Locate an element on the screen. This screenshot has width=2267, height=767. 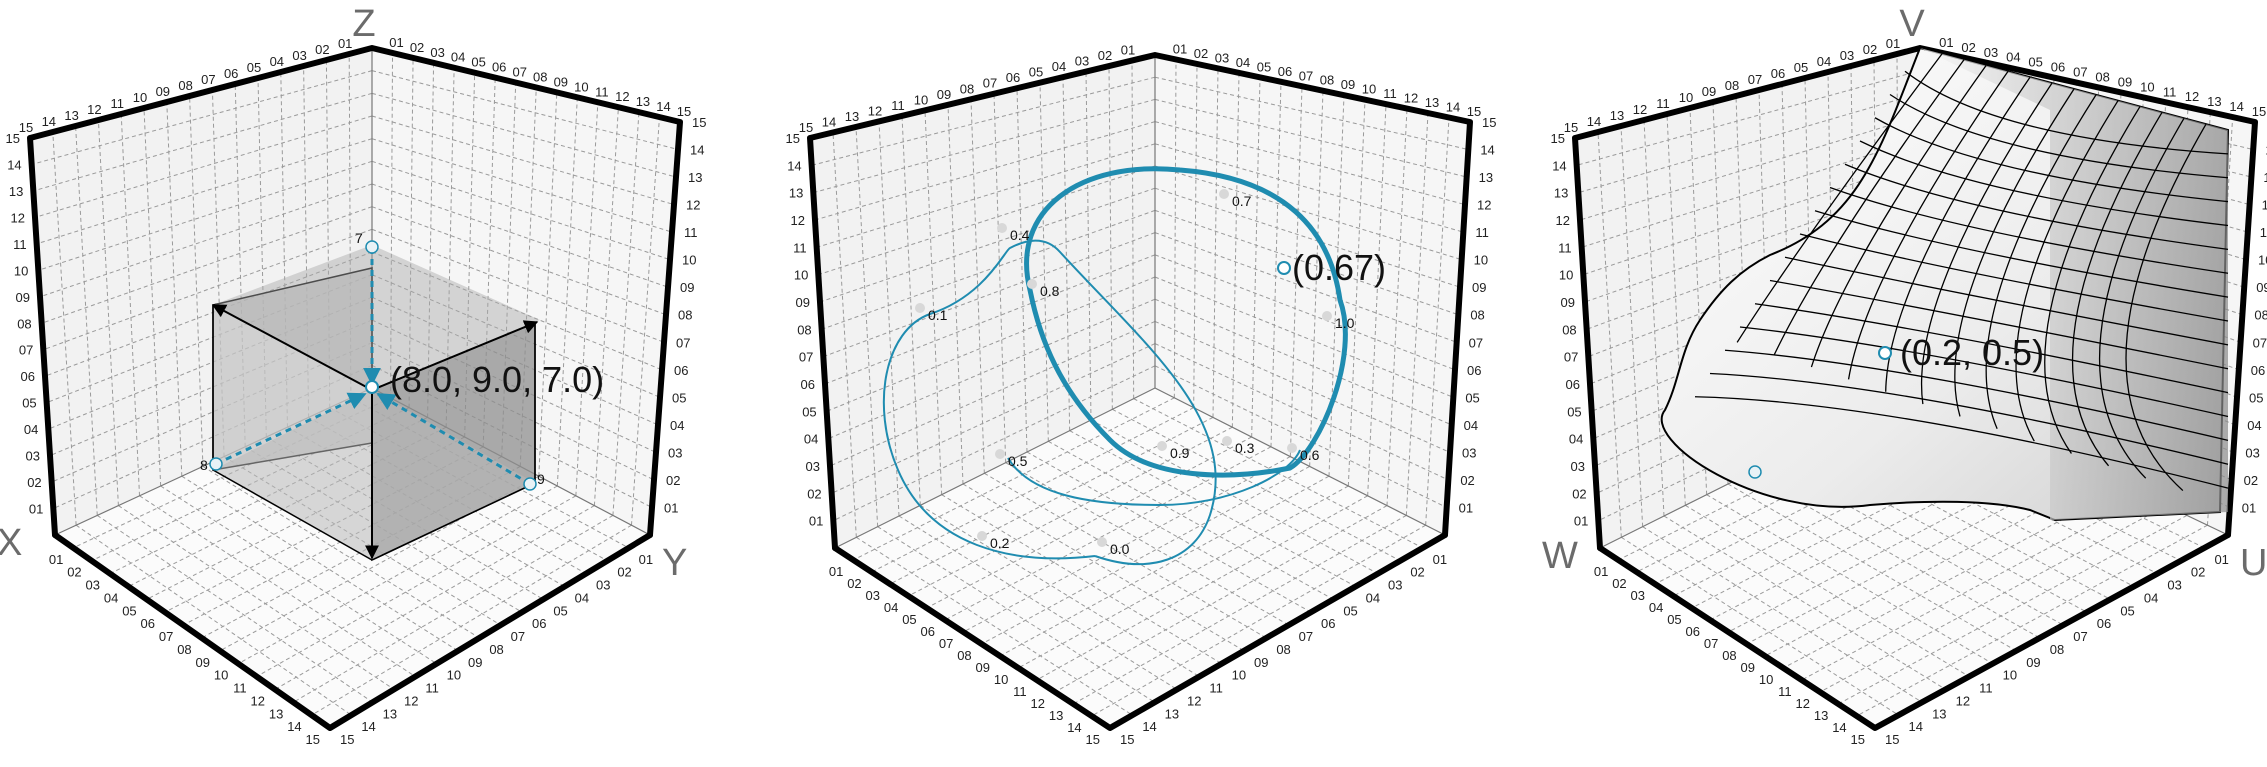
tick-label-top-right: 06 is located at coordinates (499, 67).